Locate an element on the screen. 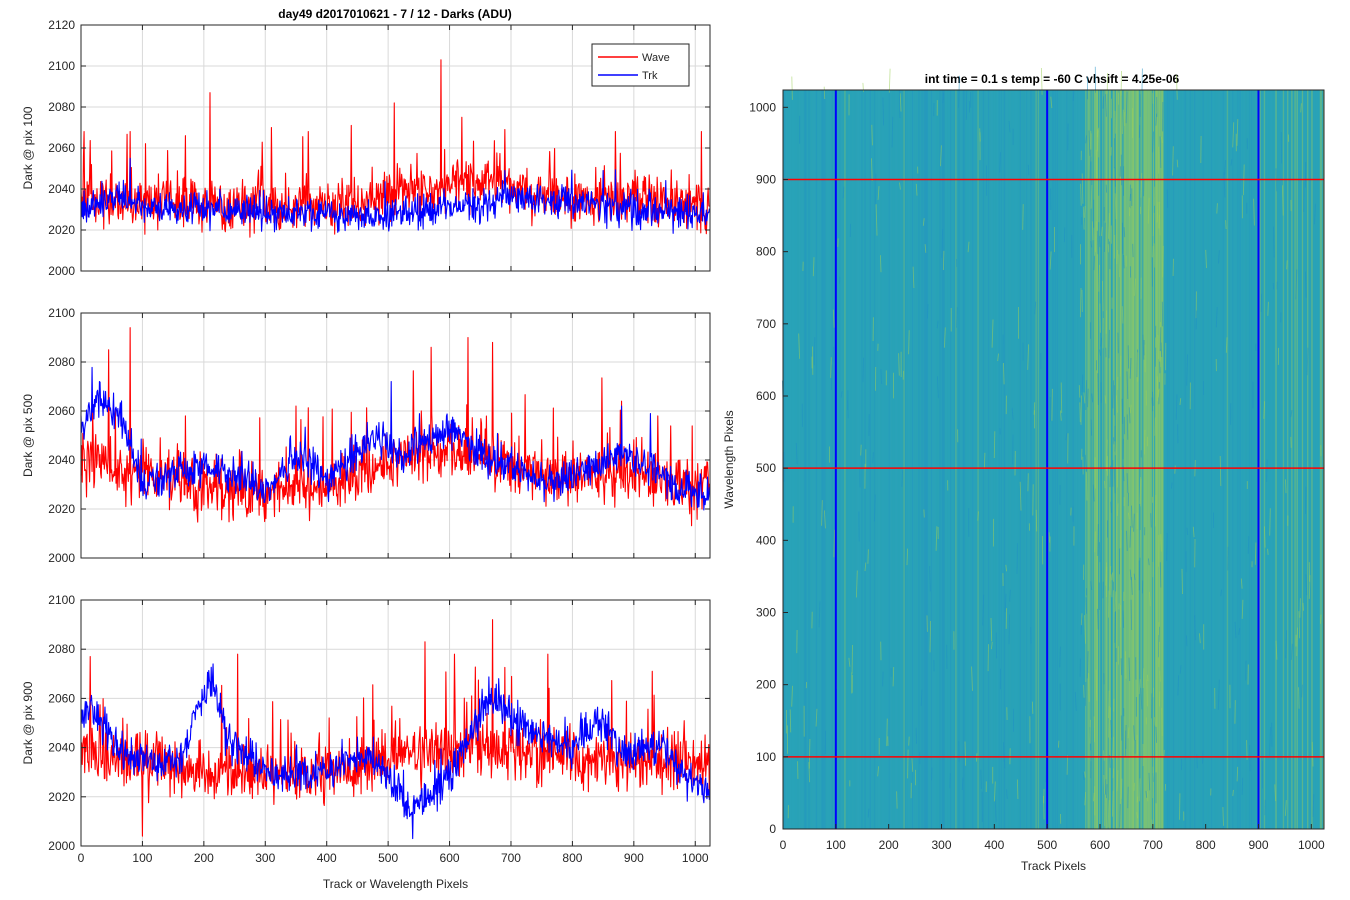 The image size is (1350, 900). x-tick-label: 200 is located at coordinates (889, 845).